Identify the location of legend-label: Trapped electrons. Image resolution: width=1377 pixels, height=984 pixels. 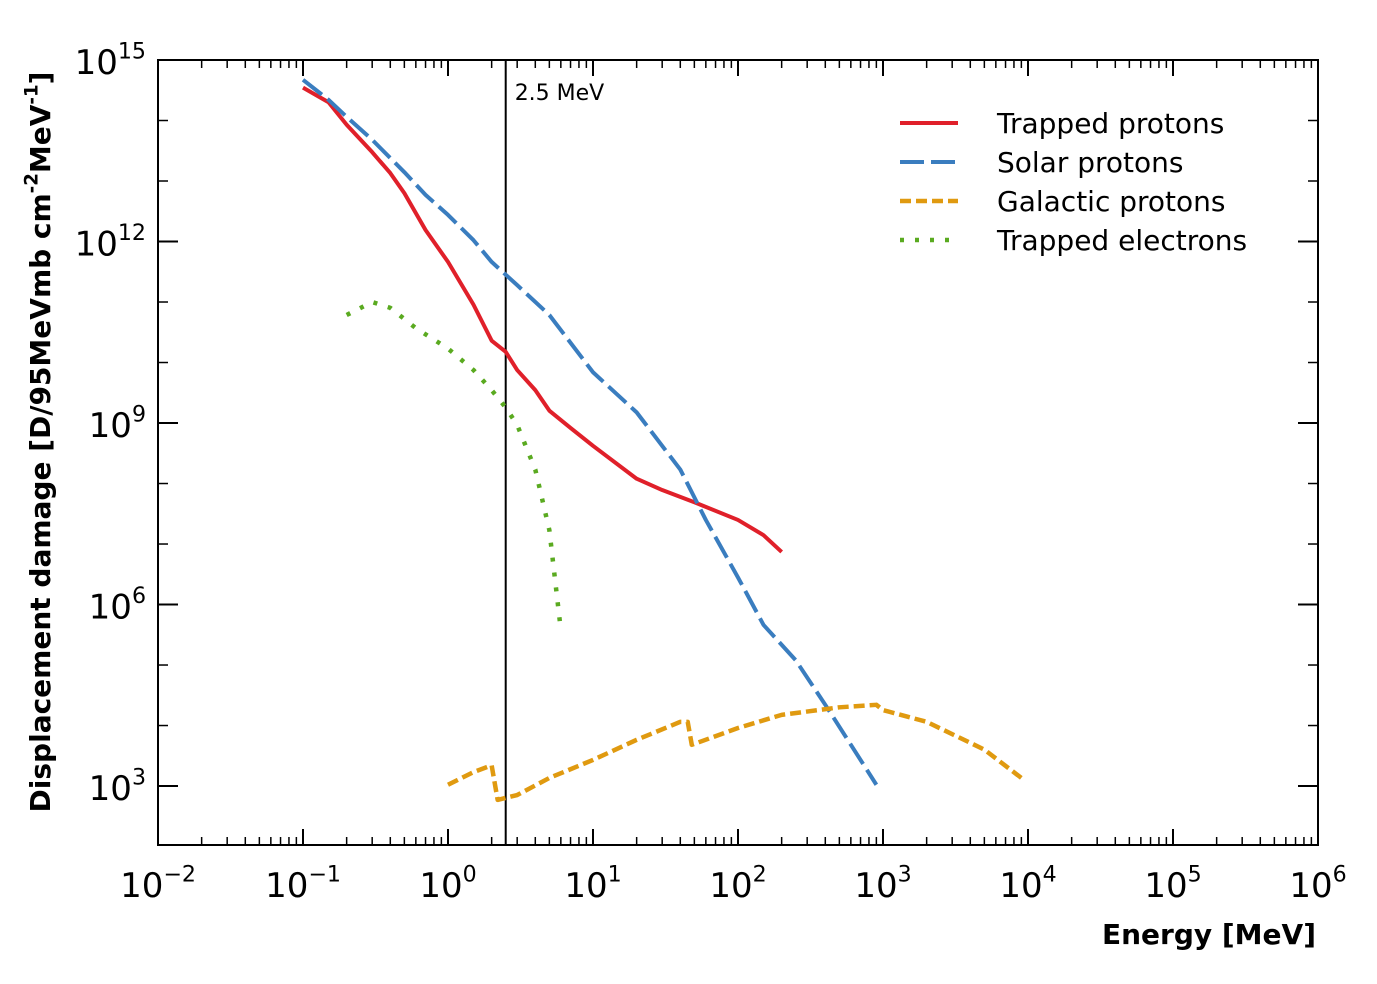
(1121, 240).